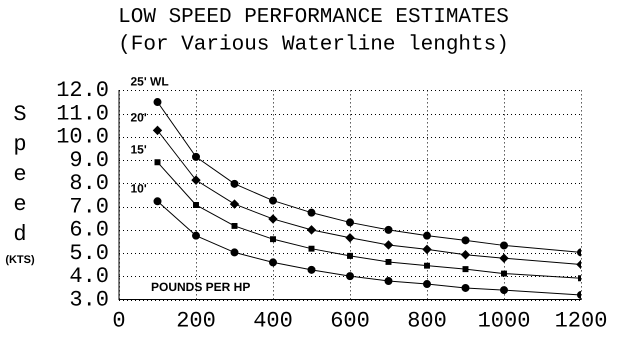 This screenshot has height=338, width=617. What do you see at coordinates (89, 277) in the screenshot?
I see `y-tick-label: 4.0` at bounding box center [89, 277].